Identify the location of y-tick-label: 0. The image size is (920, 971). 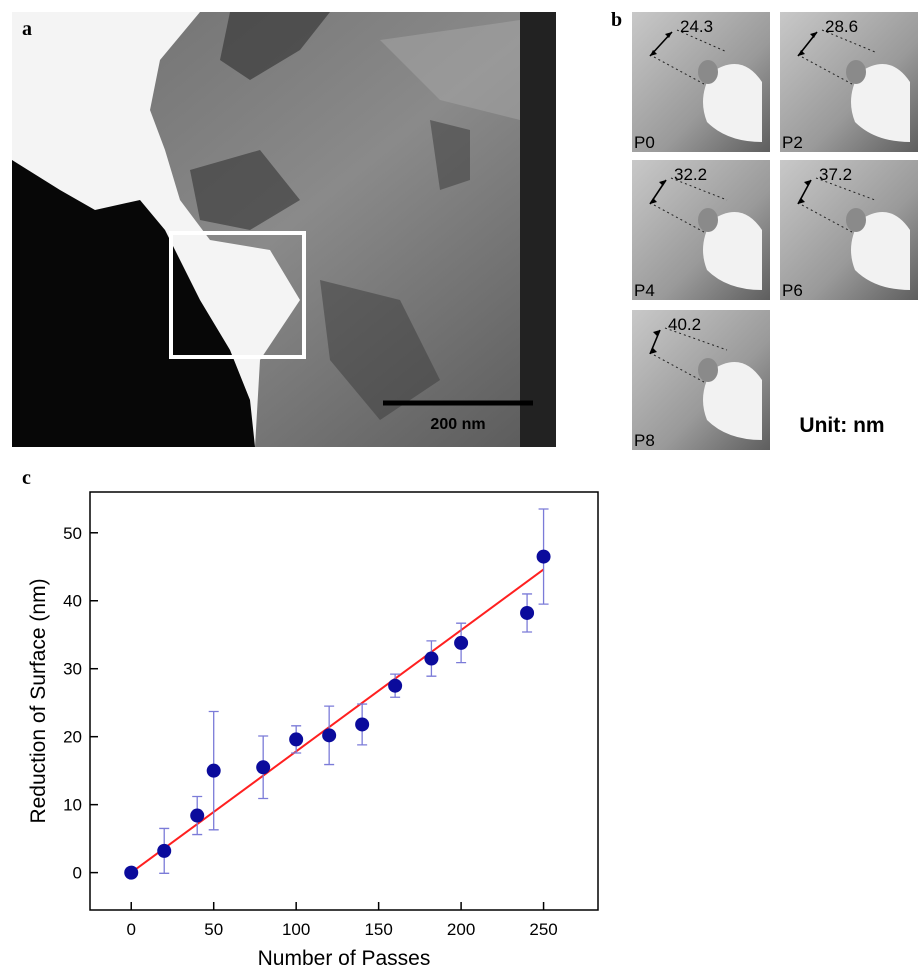
(77, 873).